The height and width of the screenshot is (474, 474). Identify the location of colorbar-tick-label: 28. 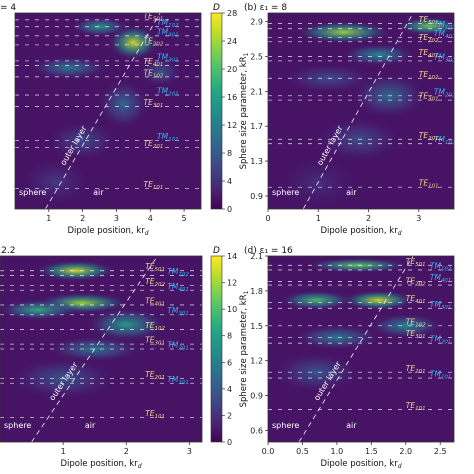
(232, 13).